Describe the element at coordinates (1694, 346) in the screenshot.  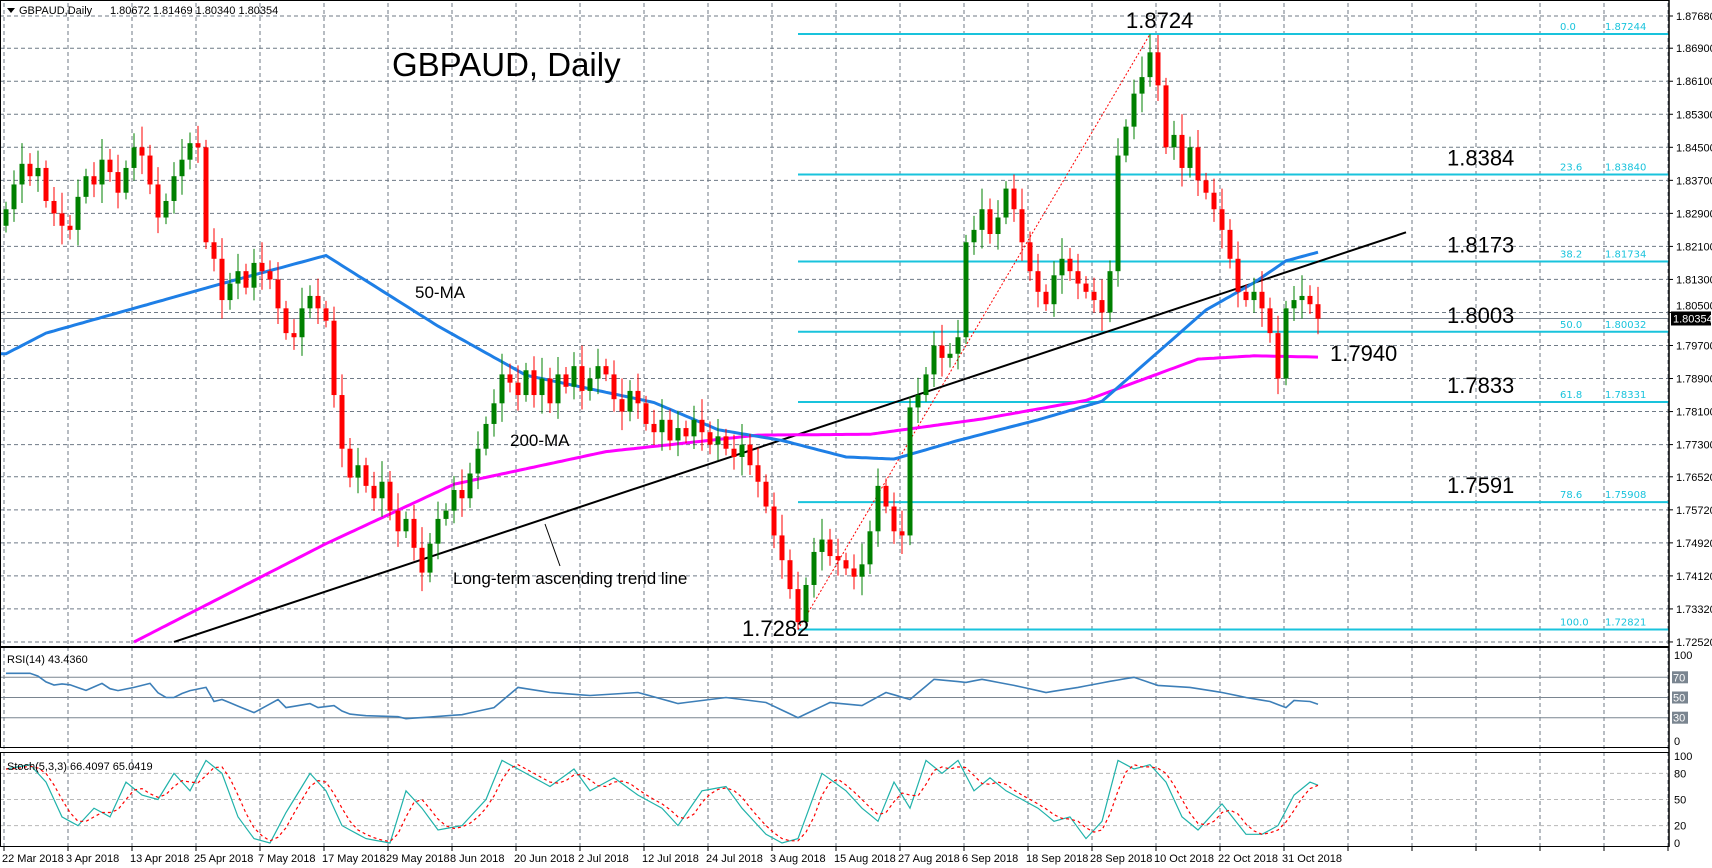
I see `price-label: 1.79700` at that location.